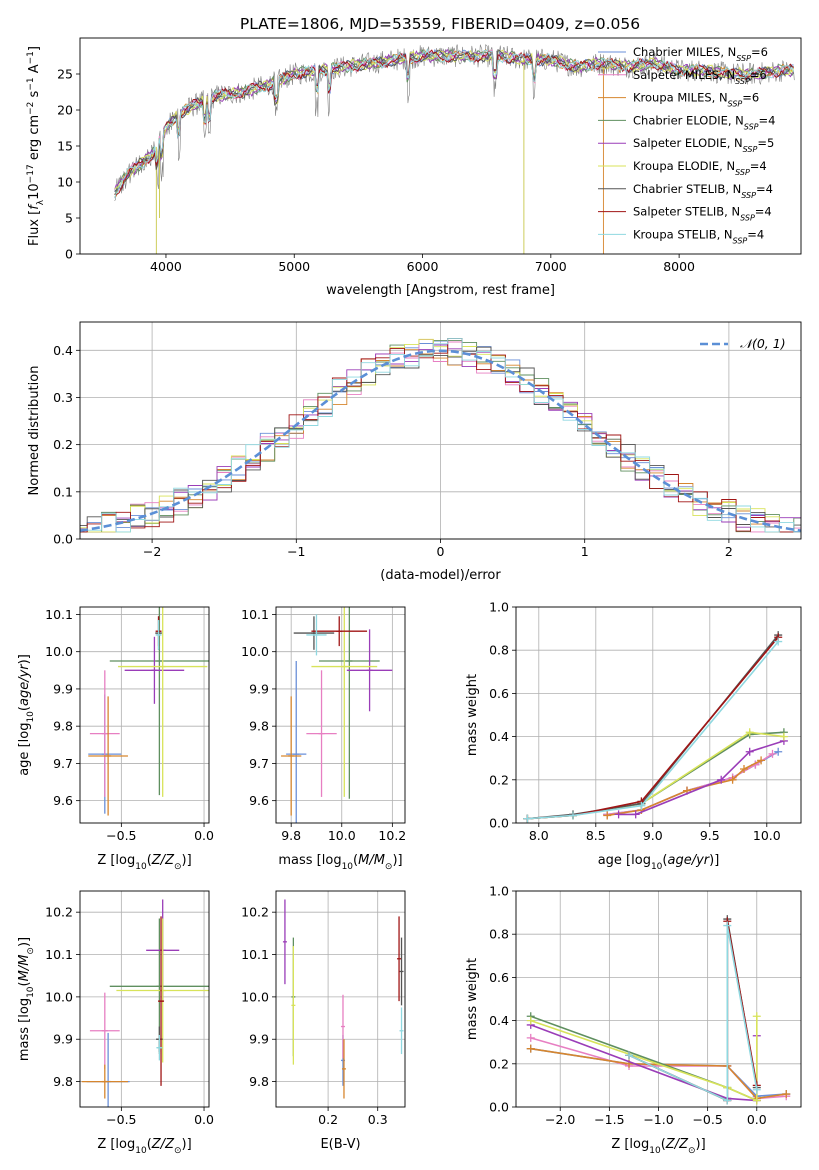  I want to click on legend-label-6: Kroupa ELODIE, NSSP=4, so click(700, 168).